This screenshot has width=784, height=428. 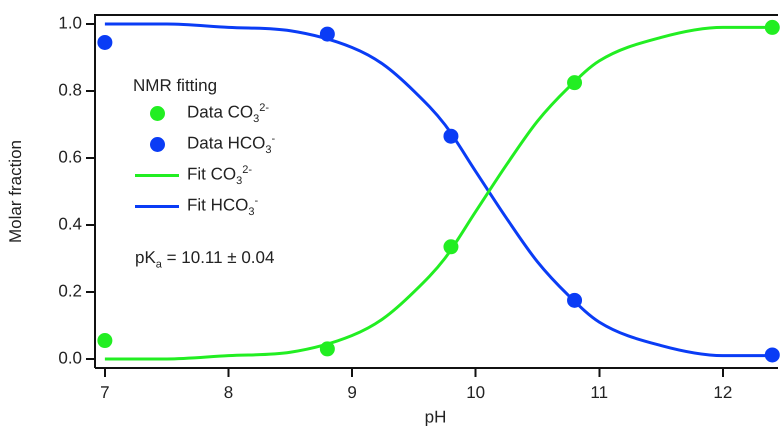 I want to click on x-tick-label: 11, so click(x=599, y=392).